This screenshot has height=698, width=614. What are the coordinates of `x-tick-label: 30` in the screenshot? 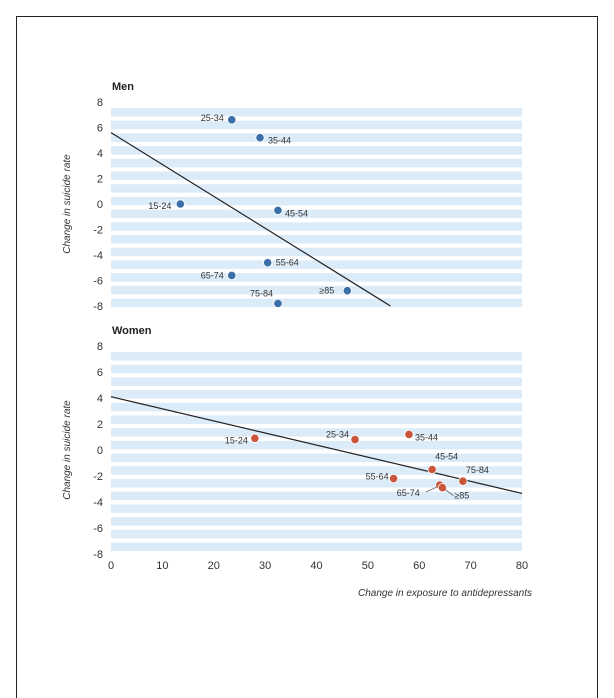 It's located at (265, 566).